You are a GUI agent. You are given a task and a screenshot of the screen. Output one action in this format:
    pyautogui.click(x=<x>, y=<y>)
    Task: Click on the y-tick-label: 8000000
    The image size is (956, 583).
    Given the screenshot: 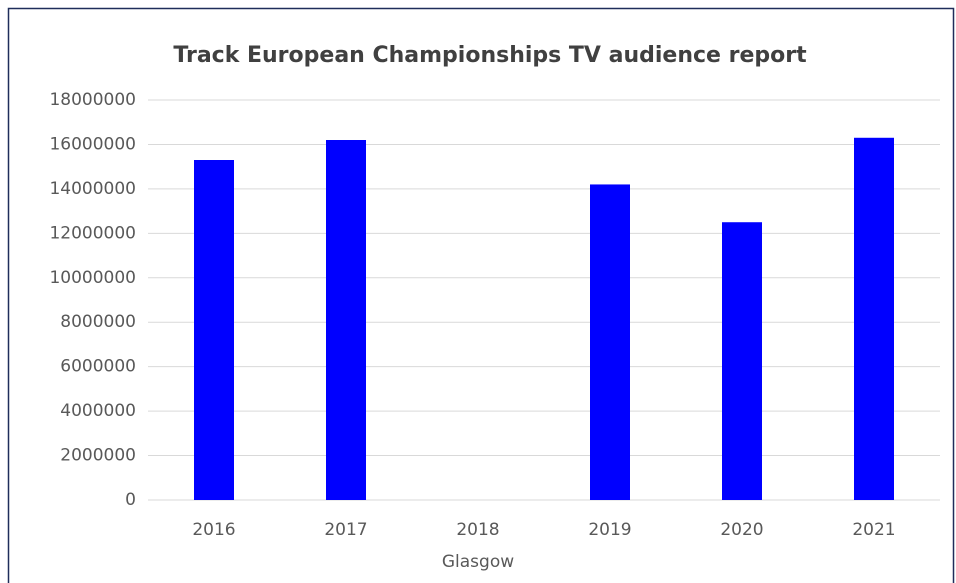 What is the action you would take?
    pyautogui.click(x=98, y=322)
    